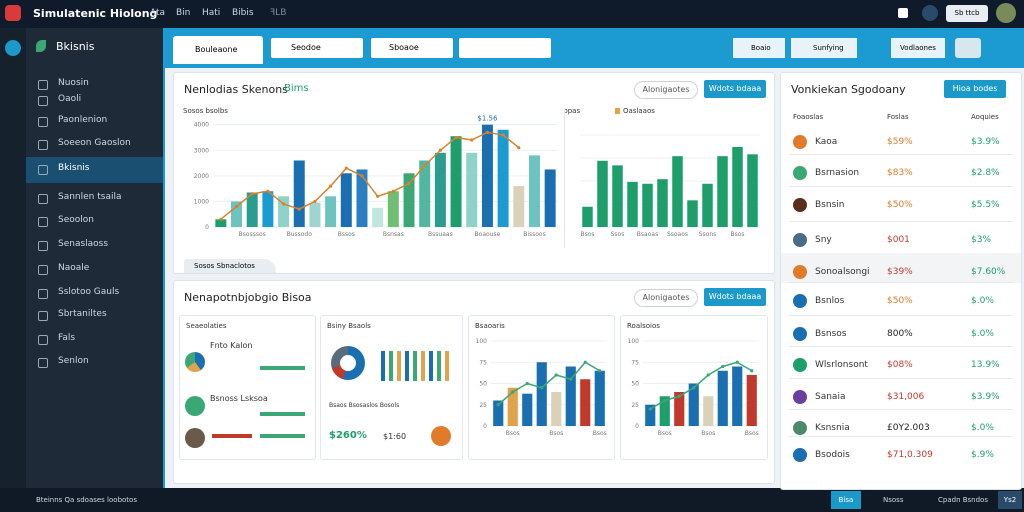 Image resolution: width=1024 pixels, height=512 pixels. I want to click on menu-item: Senlon, so click(73, 361).